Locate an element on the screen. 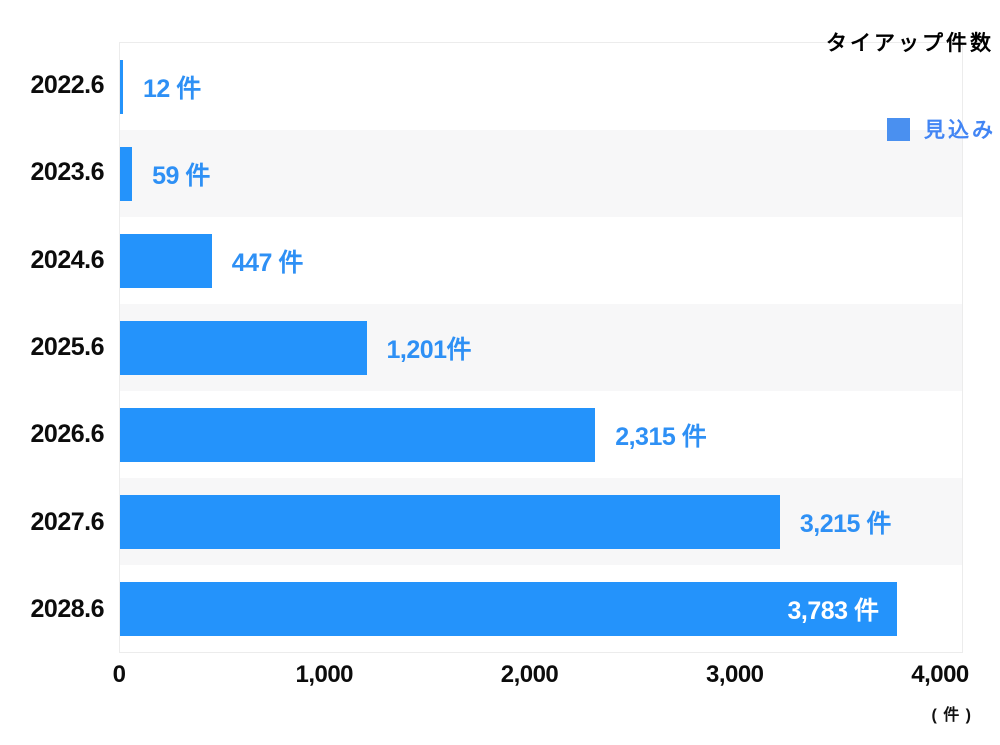 This screenshot has height=745, width=1000. x-axis: 0 1,000 2,000 3,000 4,000 is located at coordinates (541, 677).